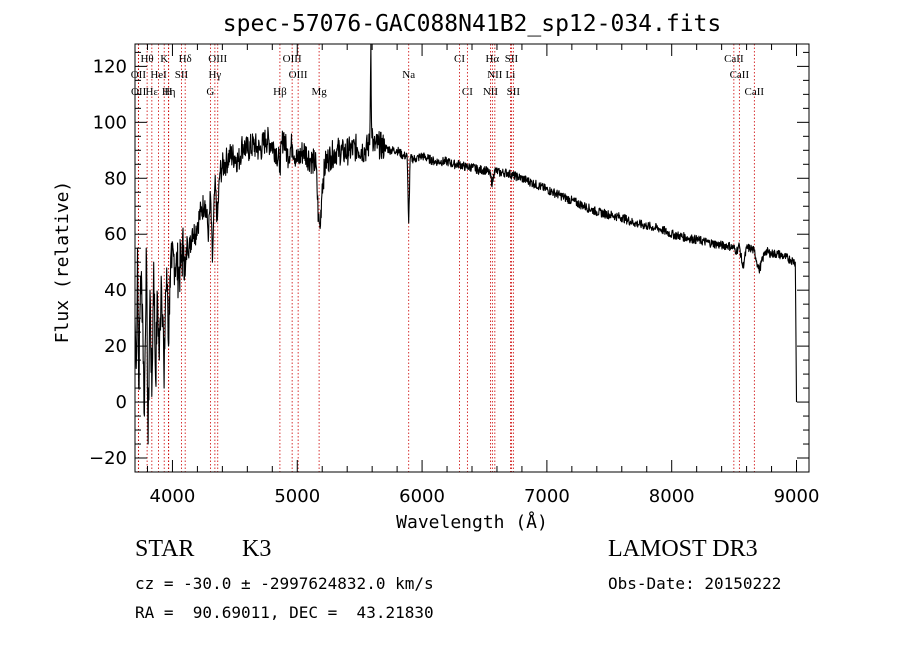 The image size is (900, 649). I want to click on line-label-16: Li, so click(511, 75).